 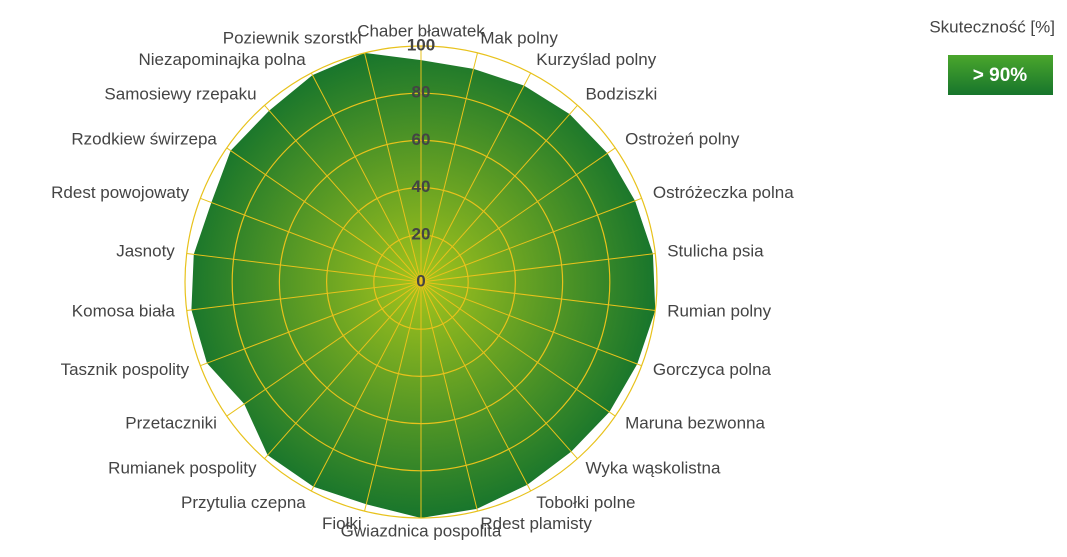 I want to click on category-label: Tobołki polne, so click(x=585, y=502).